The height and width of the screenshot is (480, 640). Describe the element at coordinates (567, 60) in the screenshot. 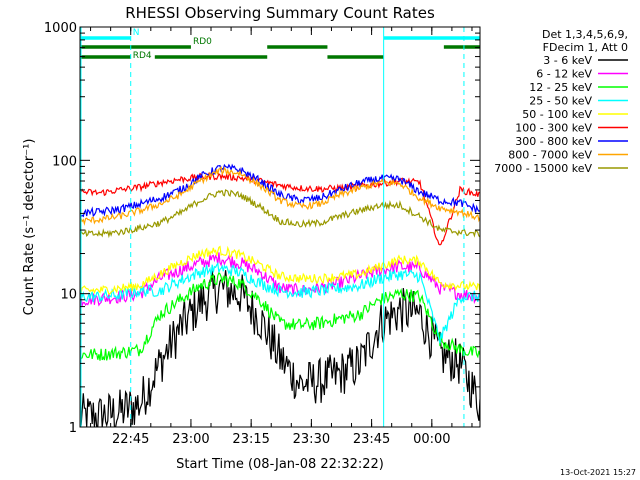

I see `legend-label: 3 - 6 keV` at that location.